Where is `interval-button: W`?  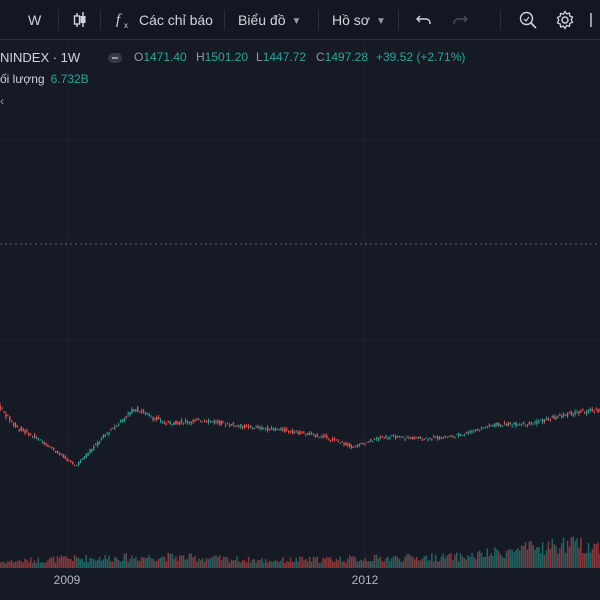 interval-button: W is located at coordinates (35, 20).